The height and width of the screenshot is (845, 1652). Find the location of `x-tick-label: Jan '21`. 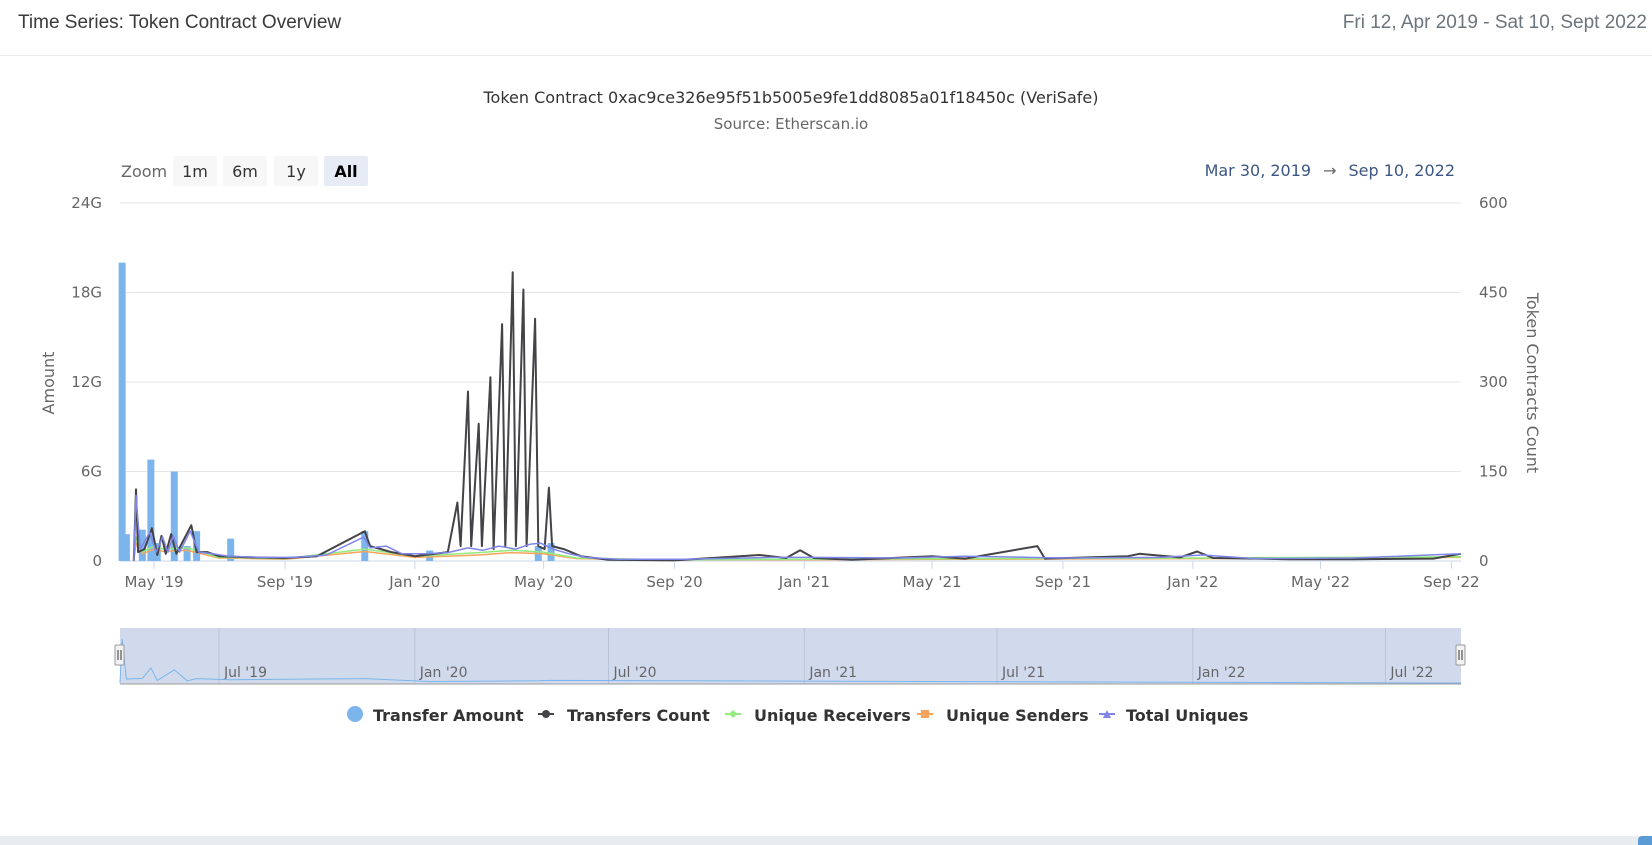

x-tick-label: Jan '21 is located at coordinates (804, 582).